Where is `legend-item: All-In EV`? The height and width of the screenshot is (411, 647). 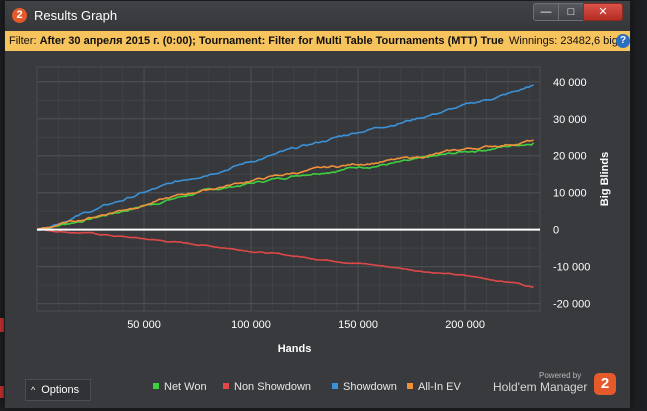 legend-item: All-In EV is located at coordinates (434, 387).